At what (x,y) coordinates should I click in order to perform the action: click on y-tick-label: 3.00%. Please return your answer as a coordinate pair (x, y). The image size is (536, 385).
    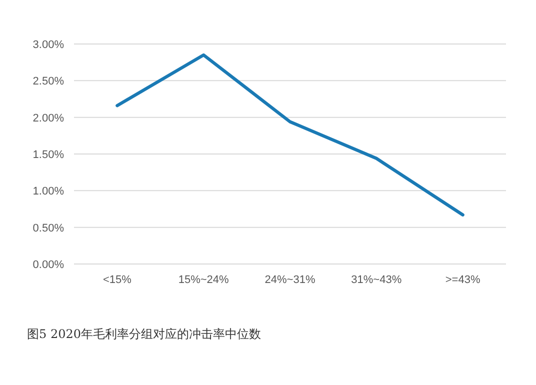
    Looking at the image, I should click on (48, 45).